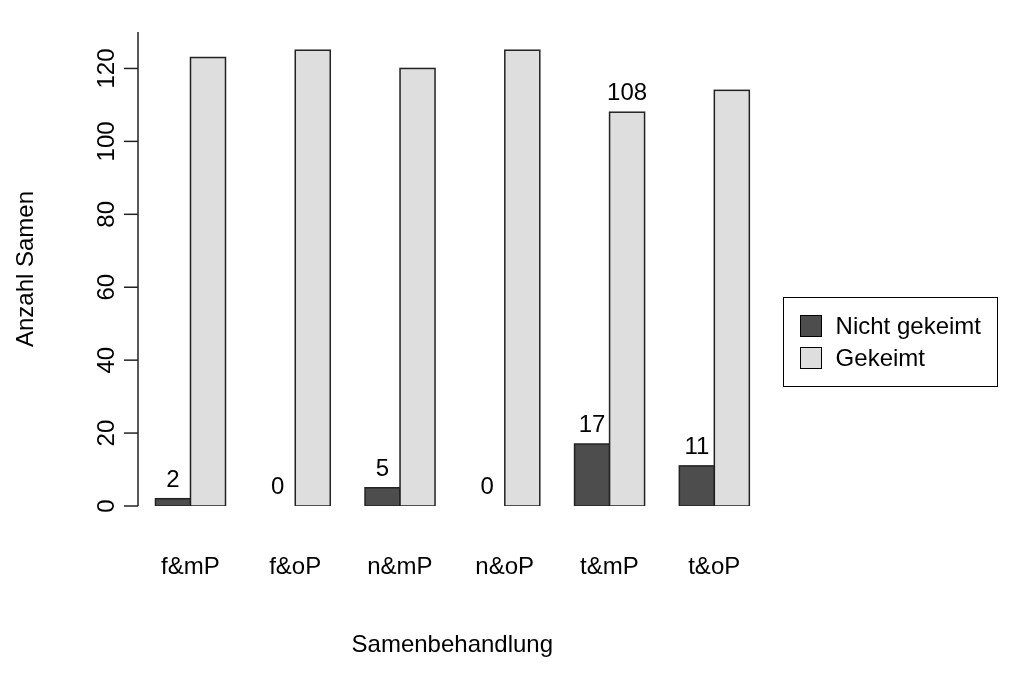  I want to click on legend-label: Gekeimt, so click(880, 358).